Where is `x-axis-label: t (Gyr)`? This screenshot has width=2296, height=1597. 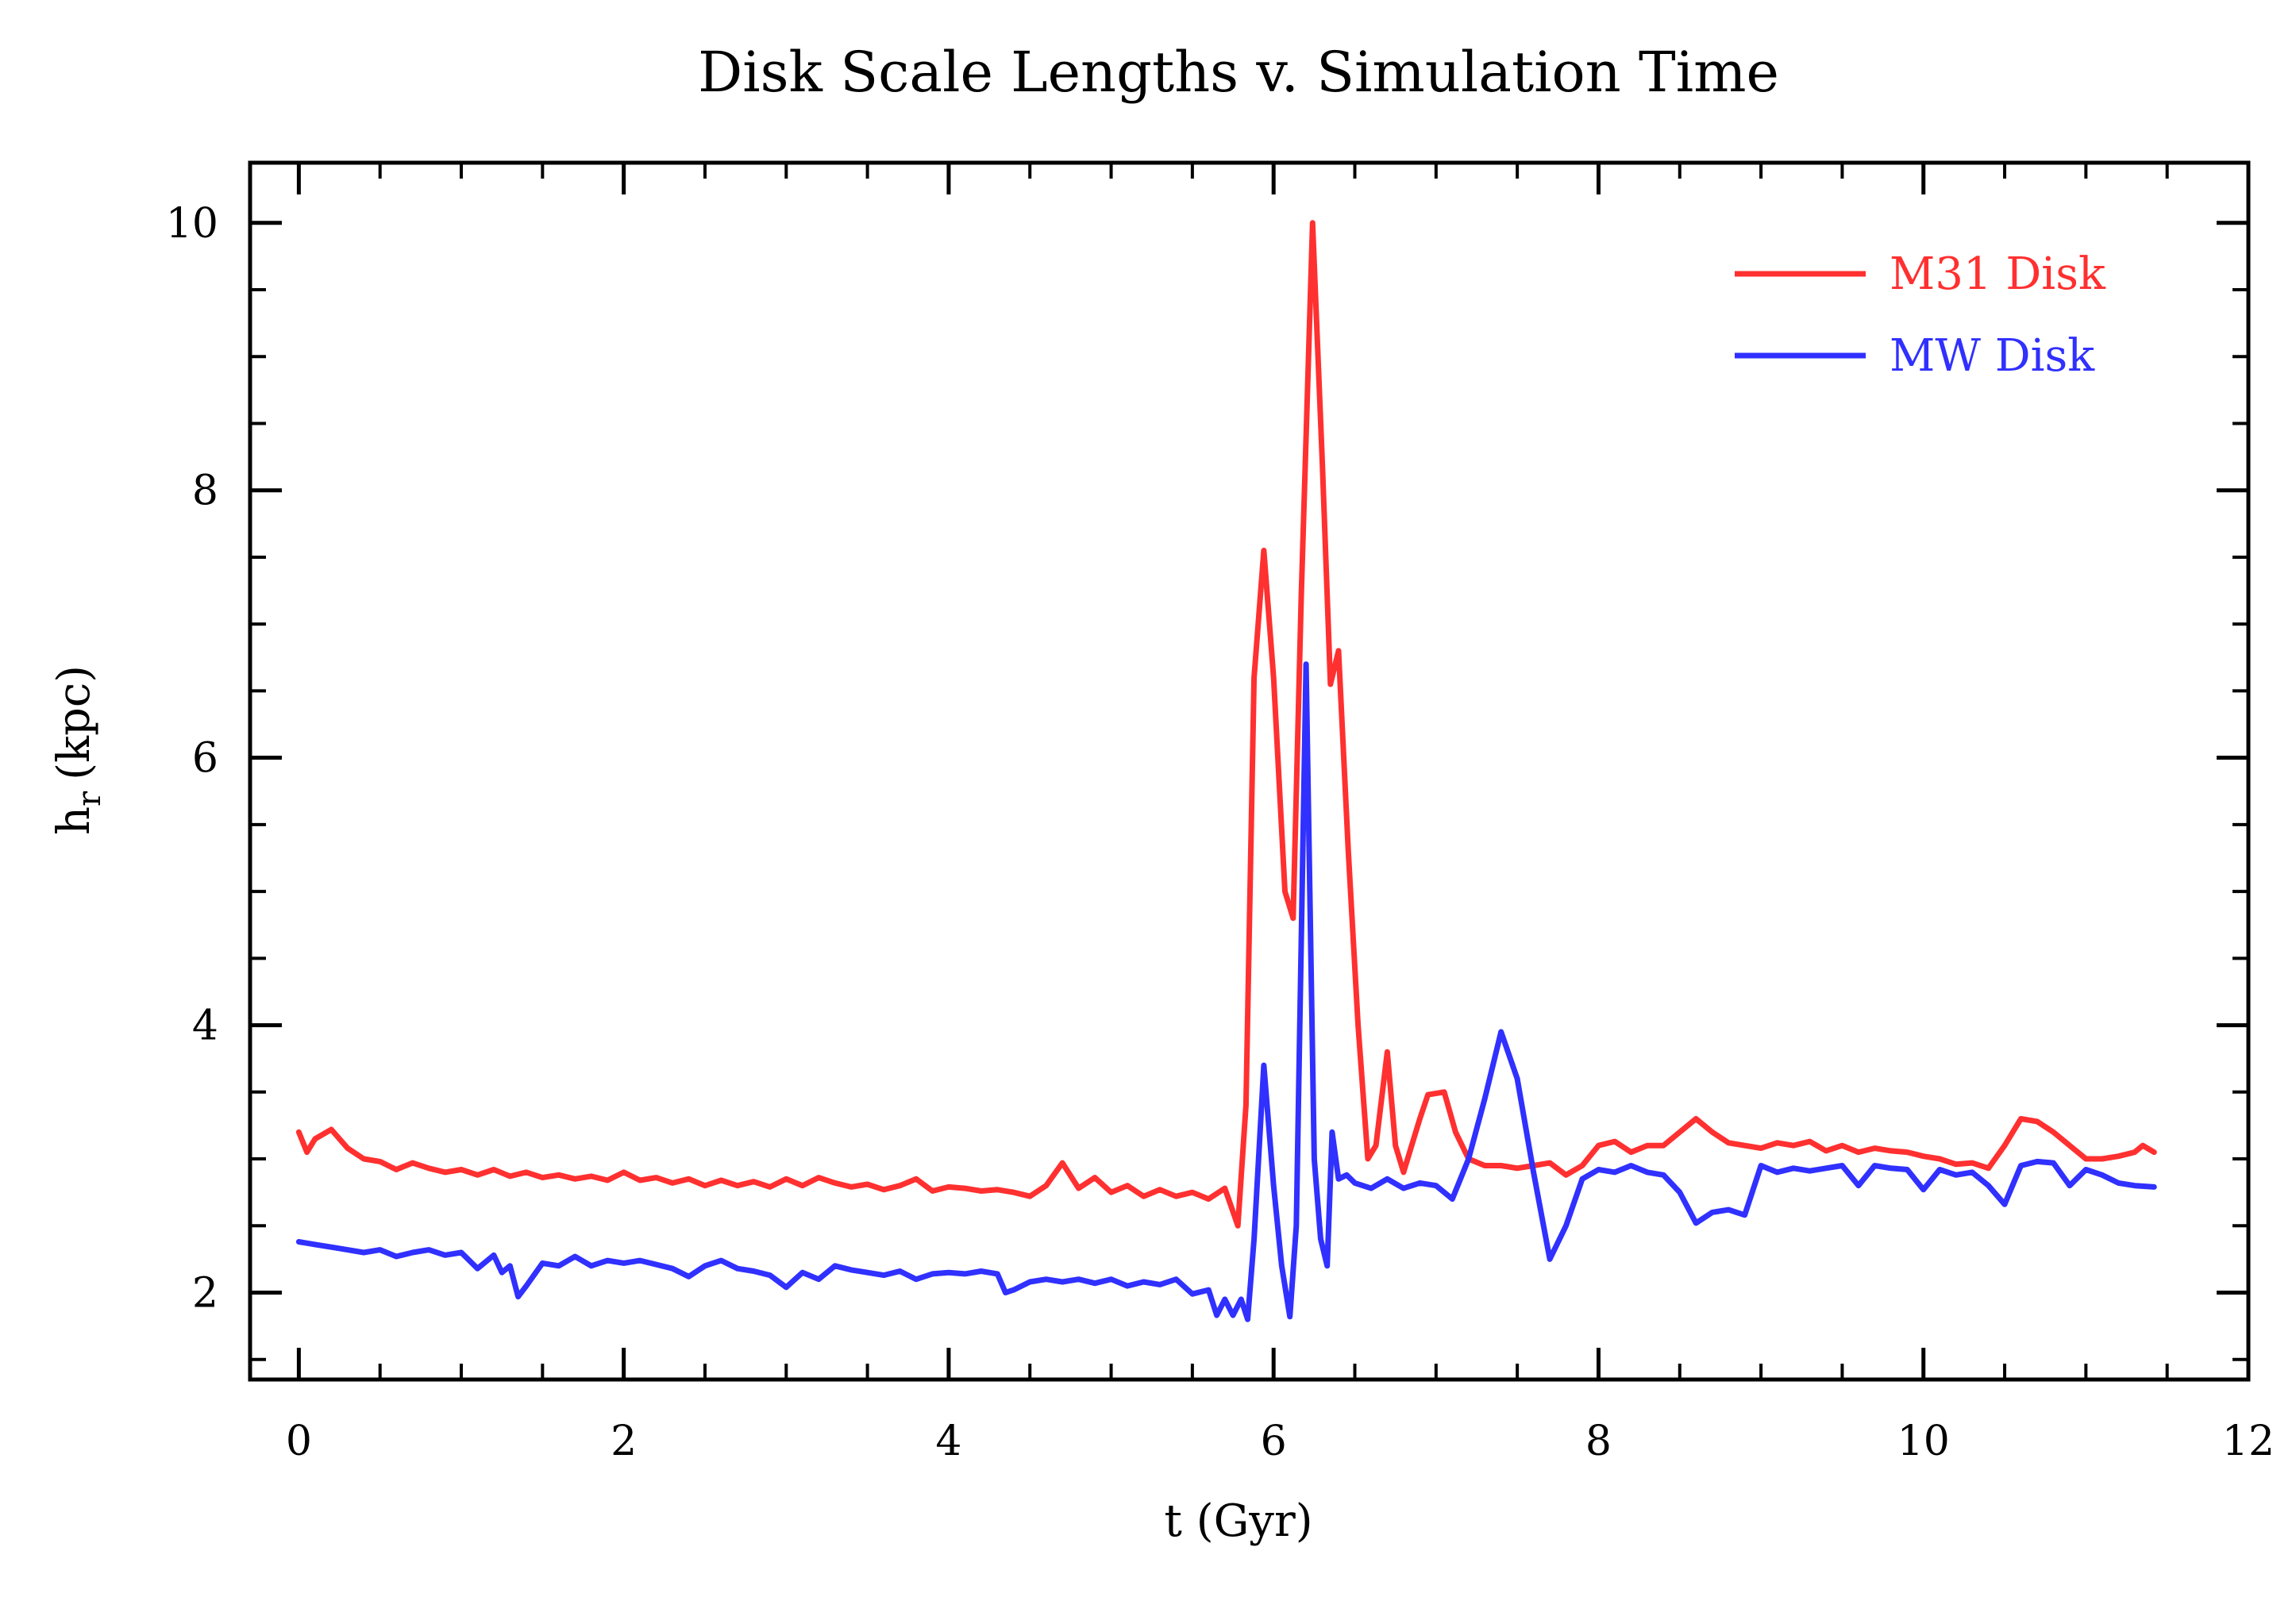
x-axis-label: t (Gyr) is located at coordinates (1238, 1521).